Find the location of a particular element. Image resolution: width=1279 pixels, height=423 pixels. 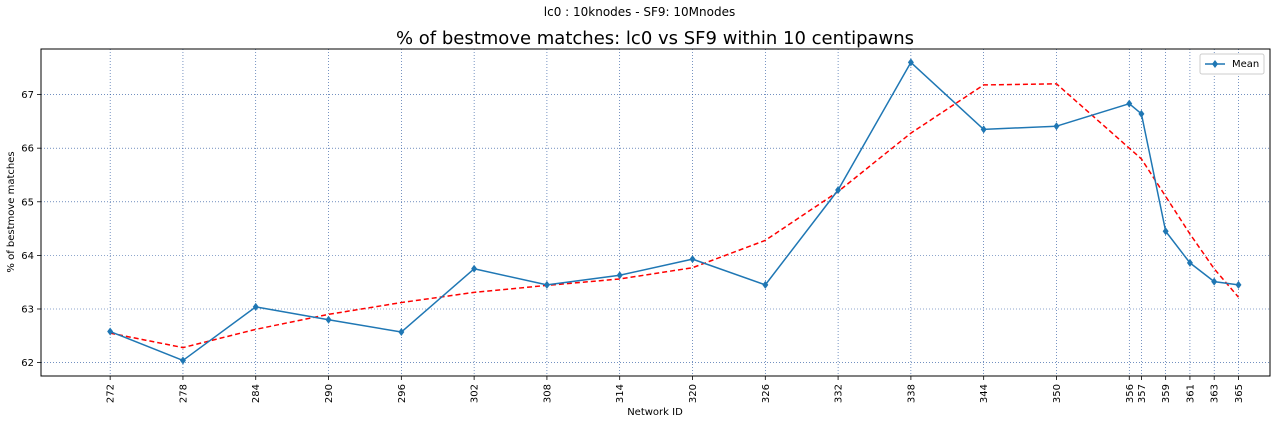

y-tick-label: 63 is located at coordinates (27, 309).